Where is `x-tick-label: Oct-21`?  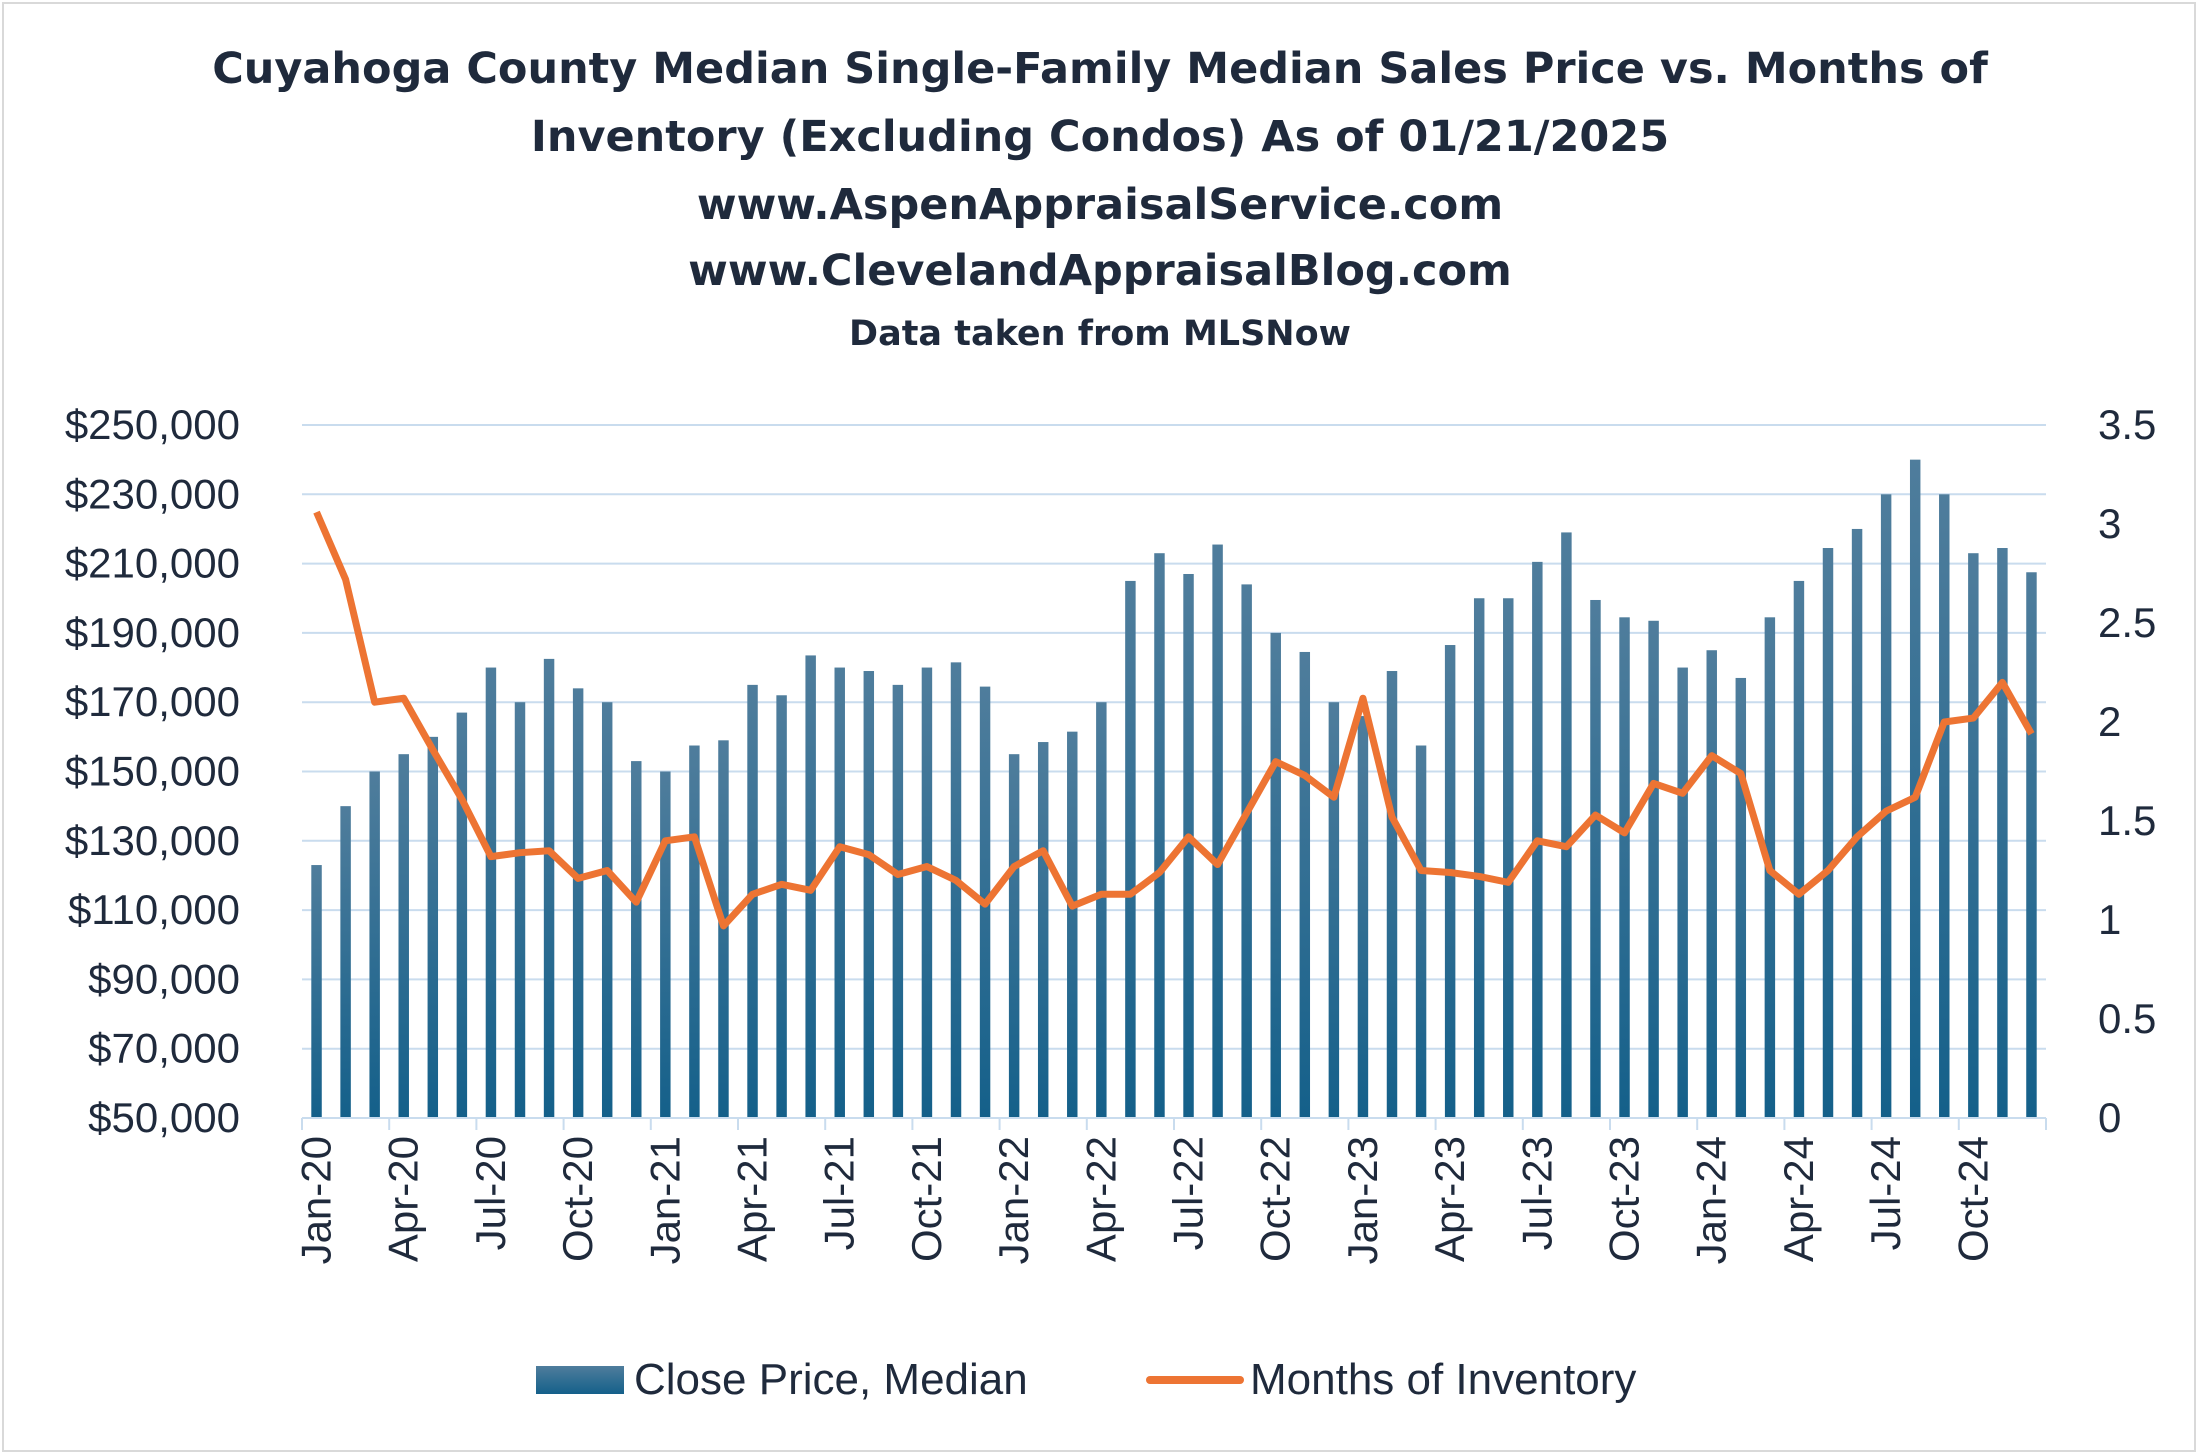
x-tick-label: Oct-21 is located at coordinates (926, 1199).